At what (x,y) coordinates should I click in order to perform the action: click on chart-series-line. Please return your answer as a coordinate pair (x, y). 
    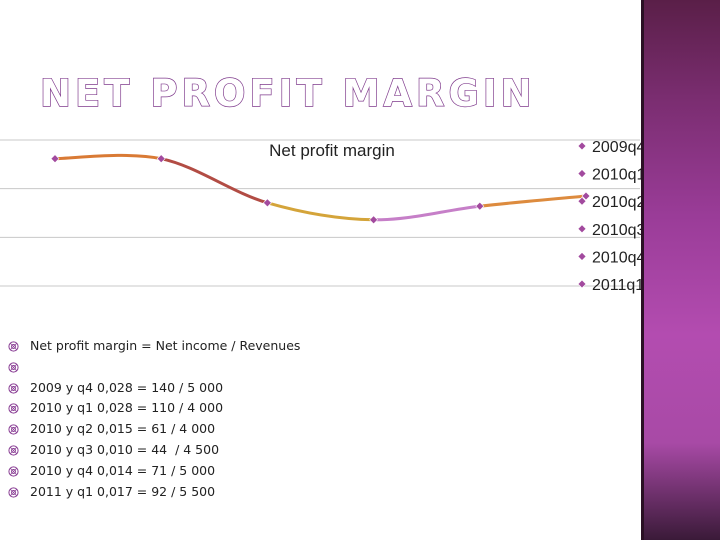
    Looking at the image, I should click on (320, 187).